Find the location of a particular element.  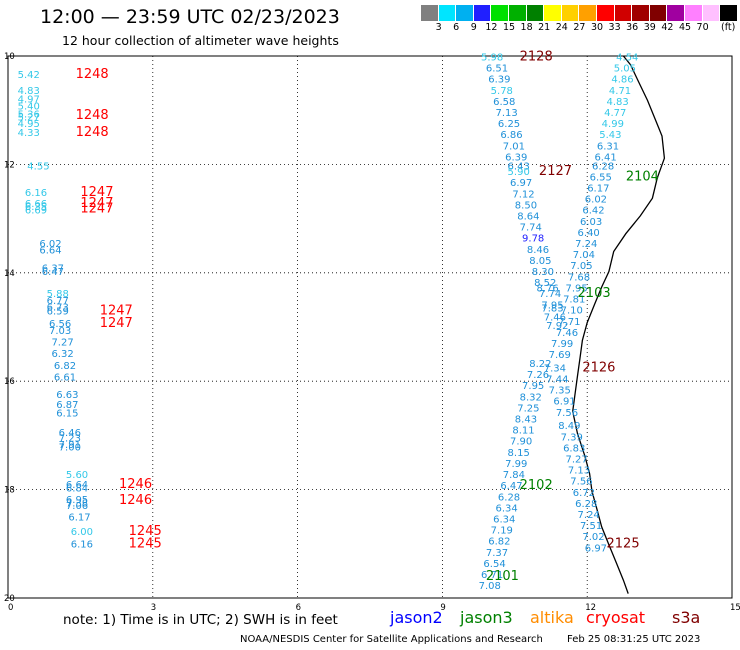

wave-height-value: 7.74 is located at coordinates (550, 294).